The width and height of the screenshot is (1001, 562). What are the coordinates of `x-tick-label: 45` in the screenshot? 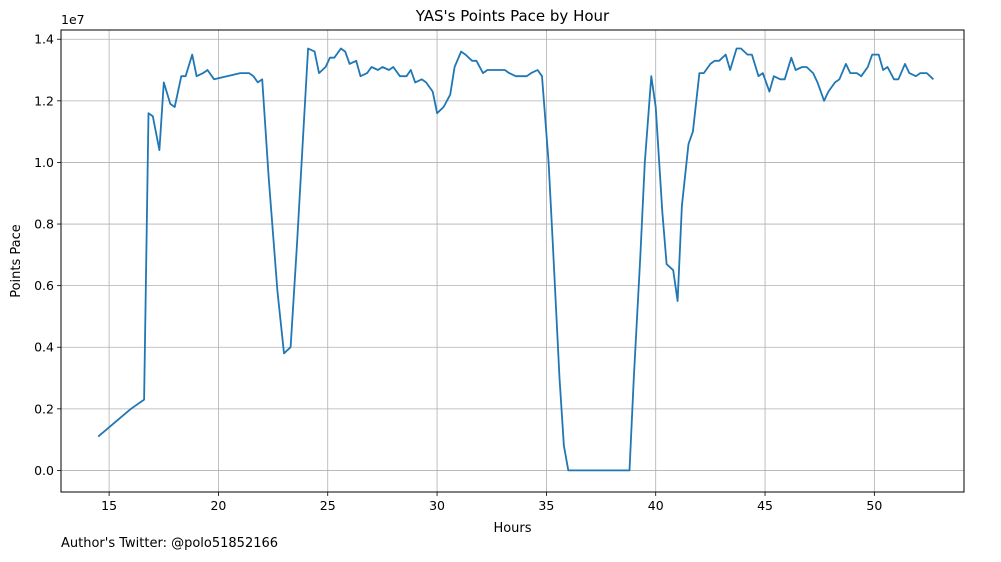 It's located at (765, 505).